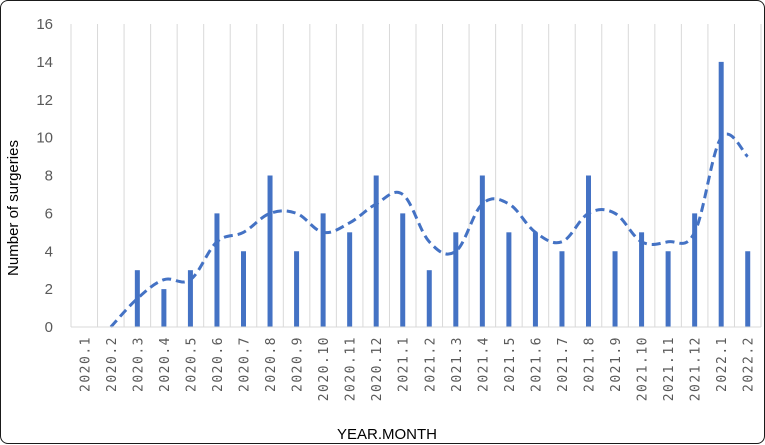  What do you see at coordinates (271, 364) in the screenshot?
I see `x-tick-label: 2020.8` at bounding box center [271, 364].